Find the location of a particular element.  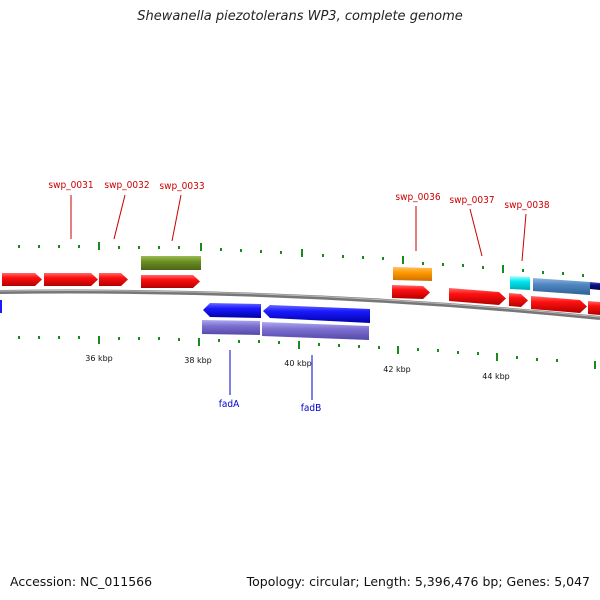

purple-feature-fadA is located at coordinates (231, 327).